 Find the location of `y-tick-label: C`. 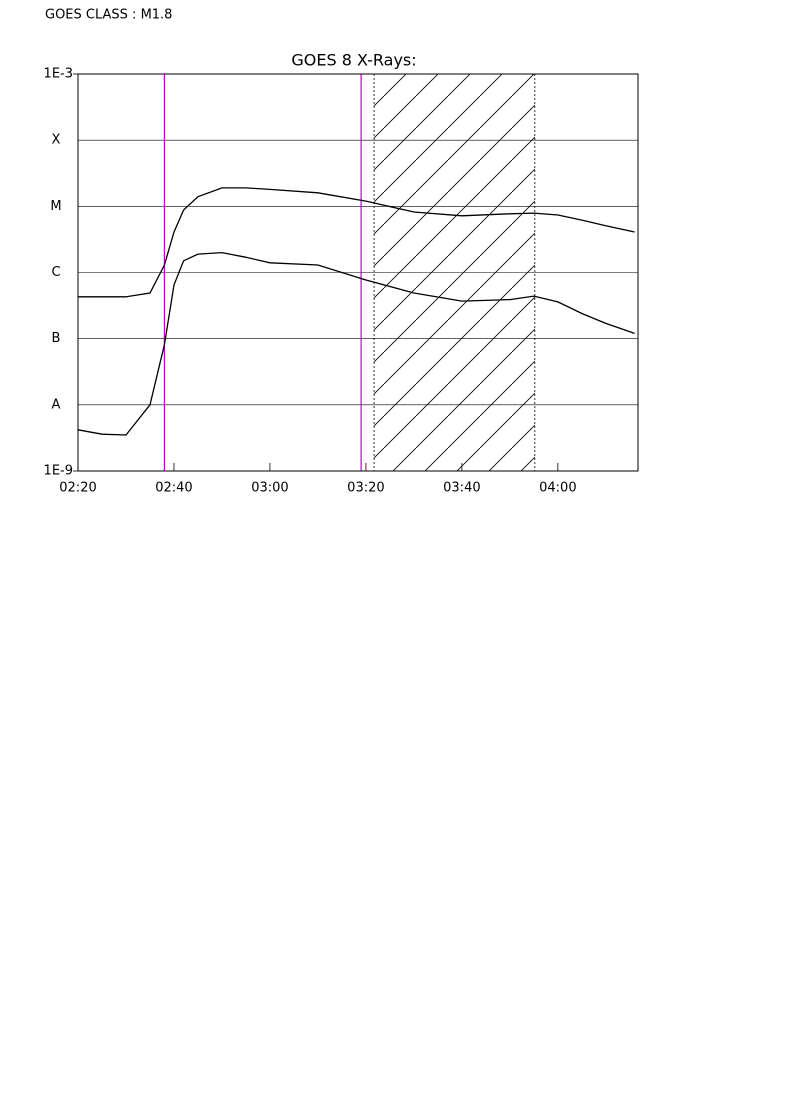

y-tick-label: C is located at coordinates (55, 272).